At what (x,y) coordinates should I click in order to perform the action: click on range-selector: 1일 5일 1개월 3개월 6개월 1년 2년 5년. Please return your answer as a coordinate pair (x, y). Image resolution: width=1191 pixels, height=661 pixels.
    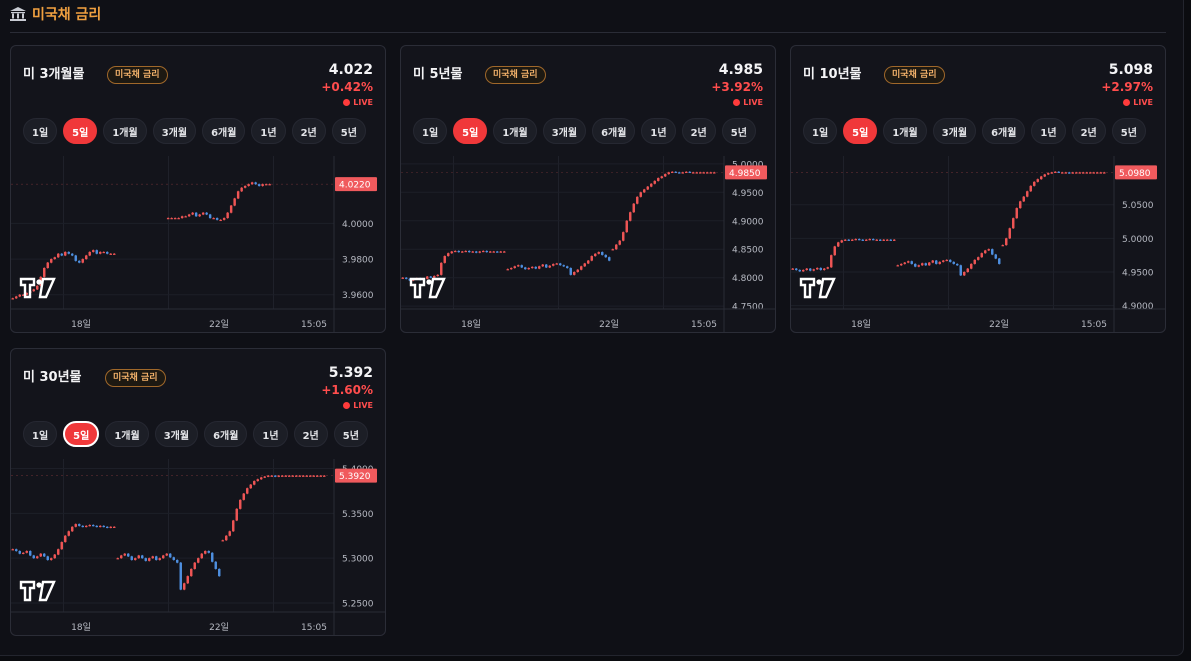
    Looking at the image, I should click on (584, 131).